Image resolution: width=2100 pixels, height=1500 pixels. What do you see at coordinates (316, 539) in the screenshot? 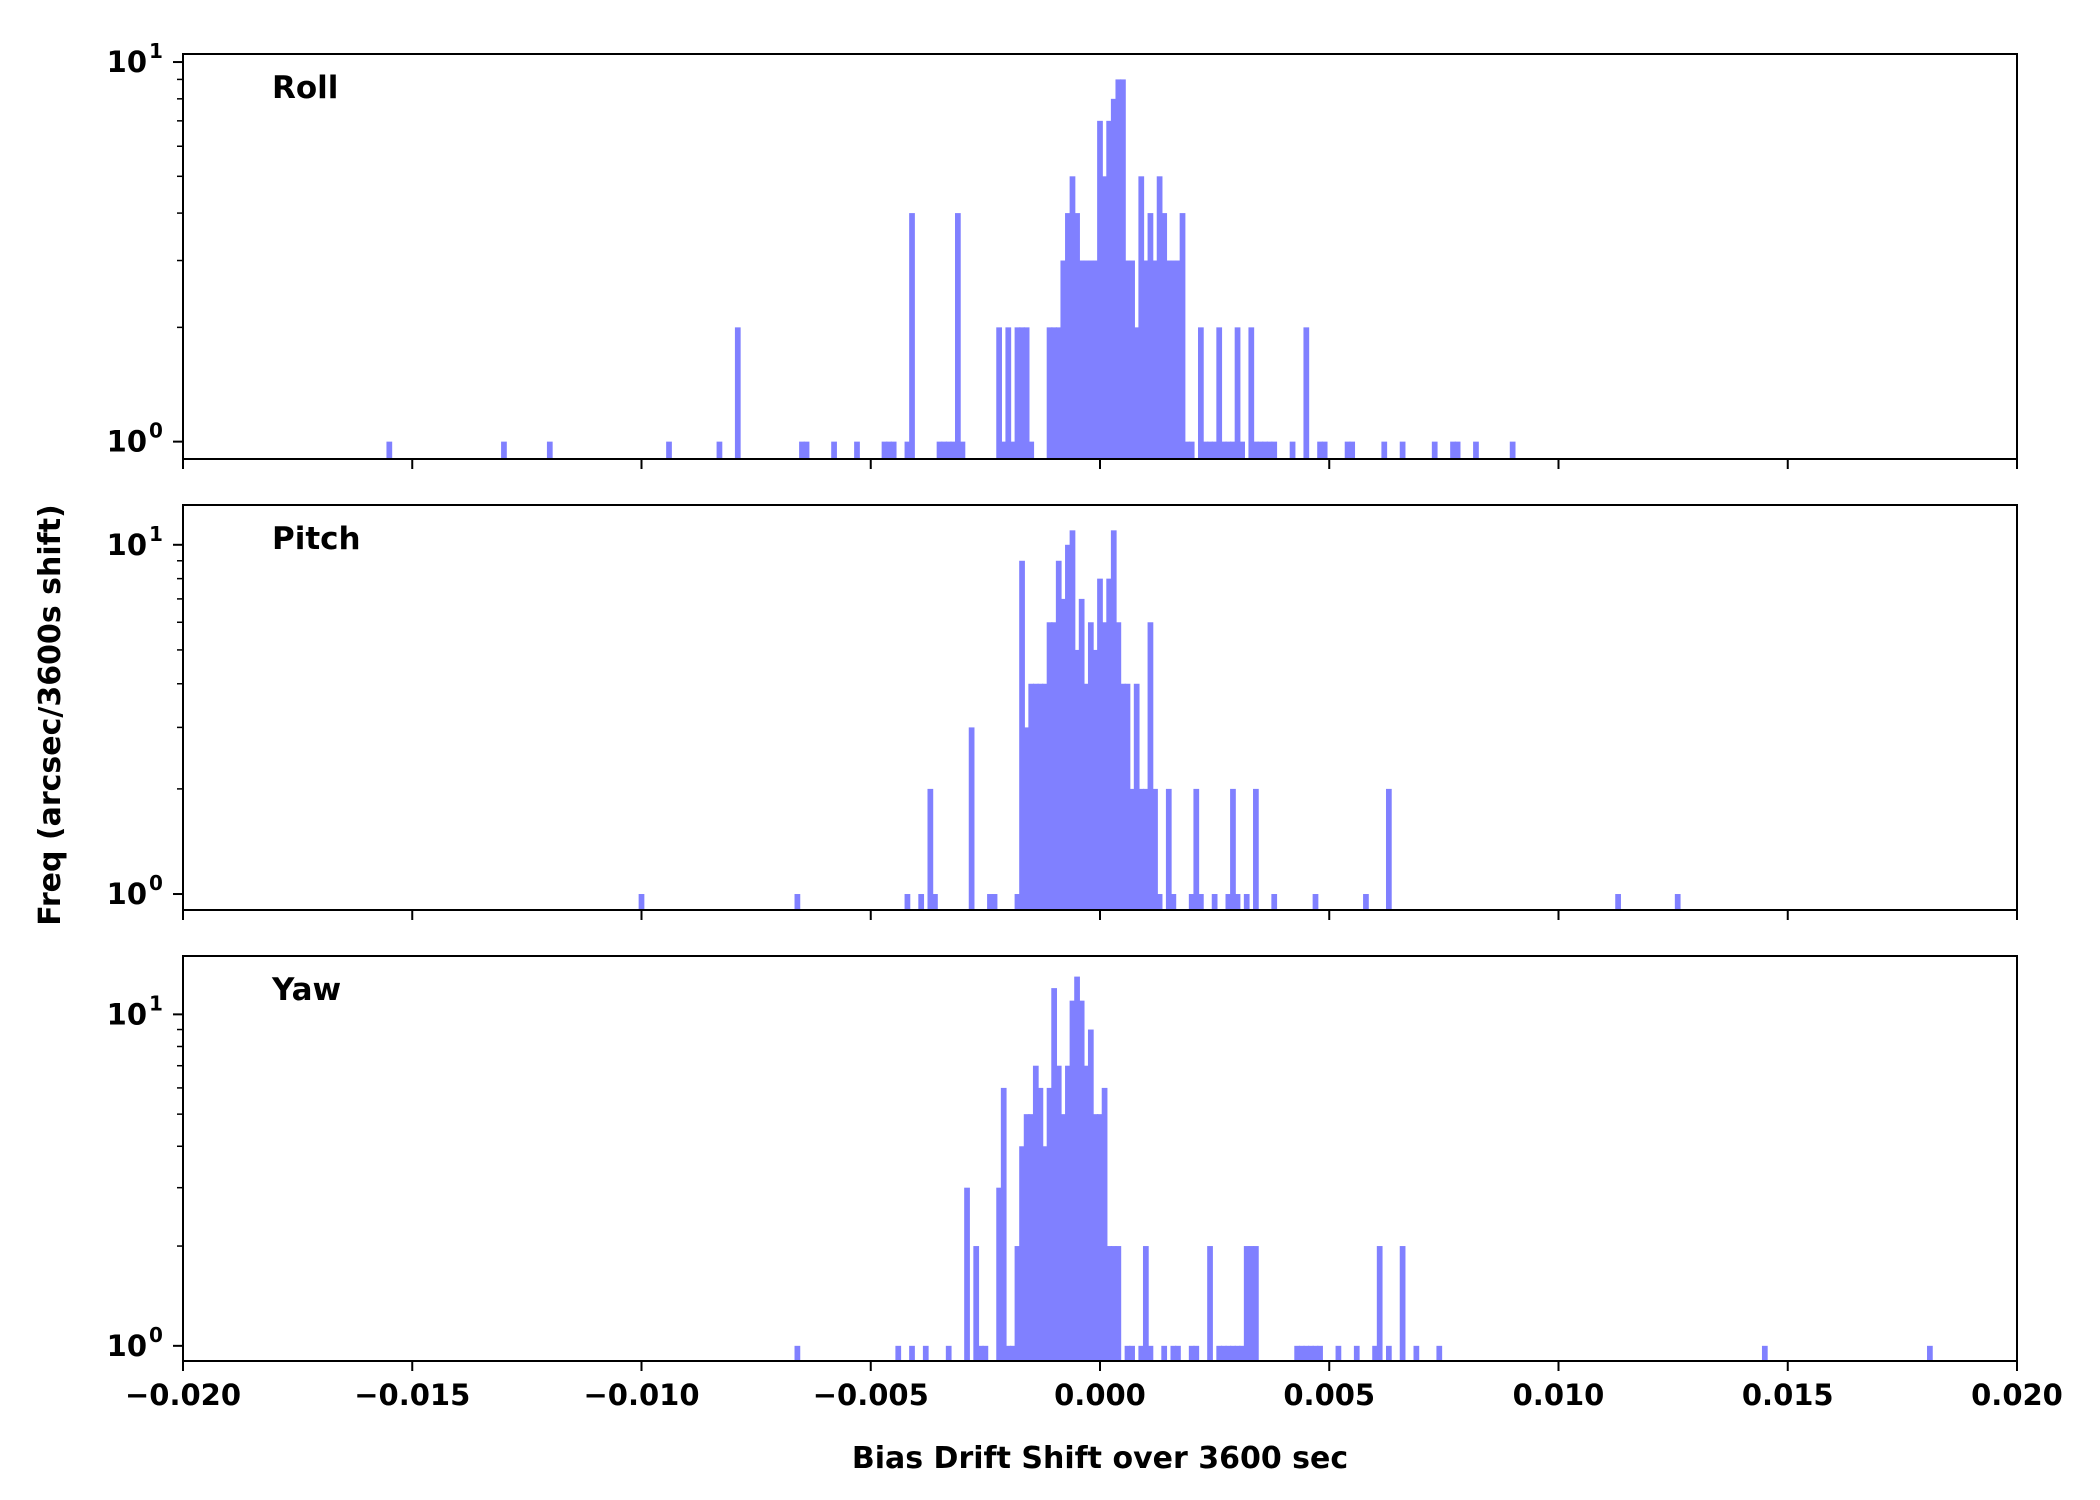
I see `panel-label: Pitch` at bounding box center [316, 539].